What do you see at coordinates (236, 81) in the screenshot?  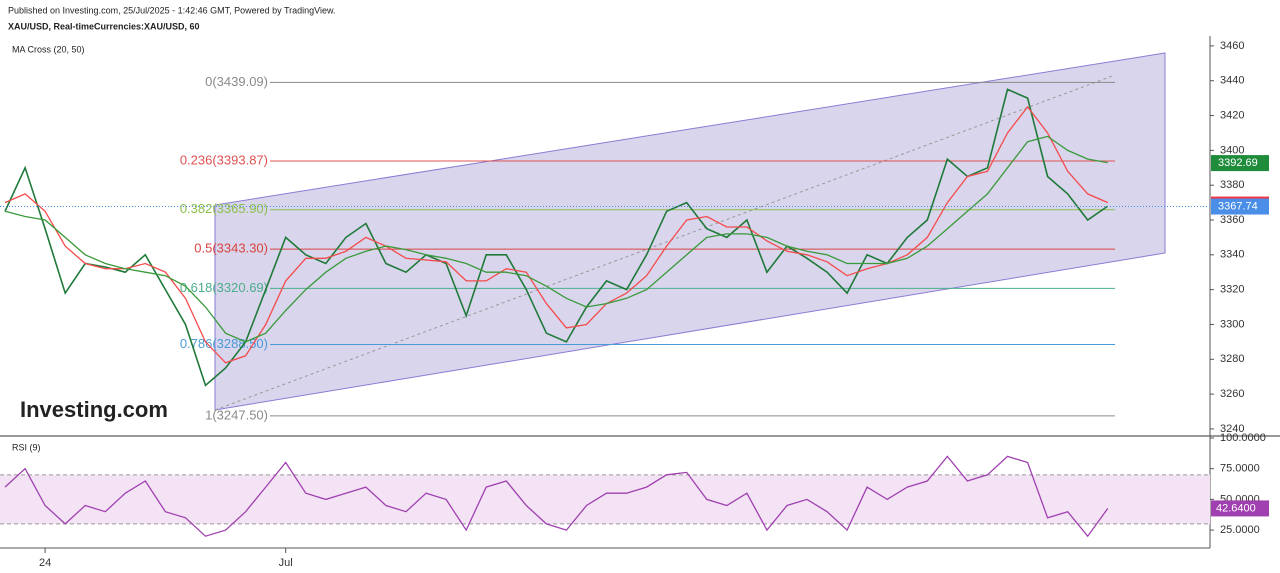 I see `fib-label: 0(3439.09)` at bounding box center [236, 81].